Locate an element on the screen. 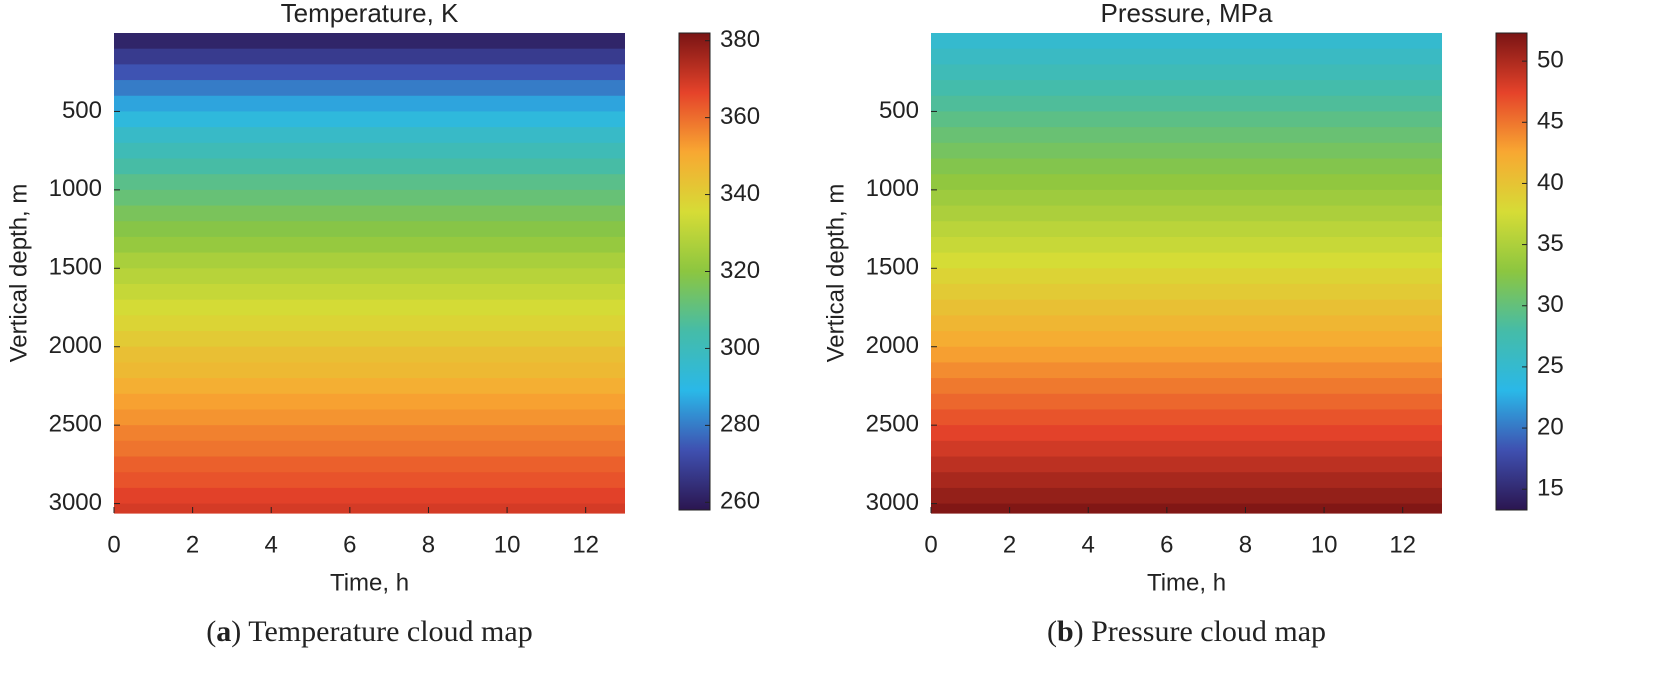 Image resolution: width=1655 pixels, height=693 pixels. colorbar-tick-label: 320 is located at coordinates (740, 270).